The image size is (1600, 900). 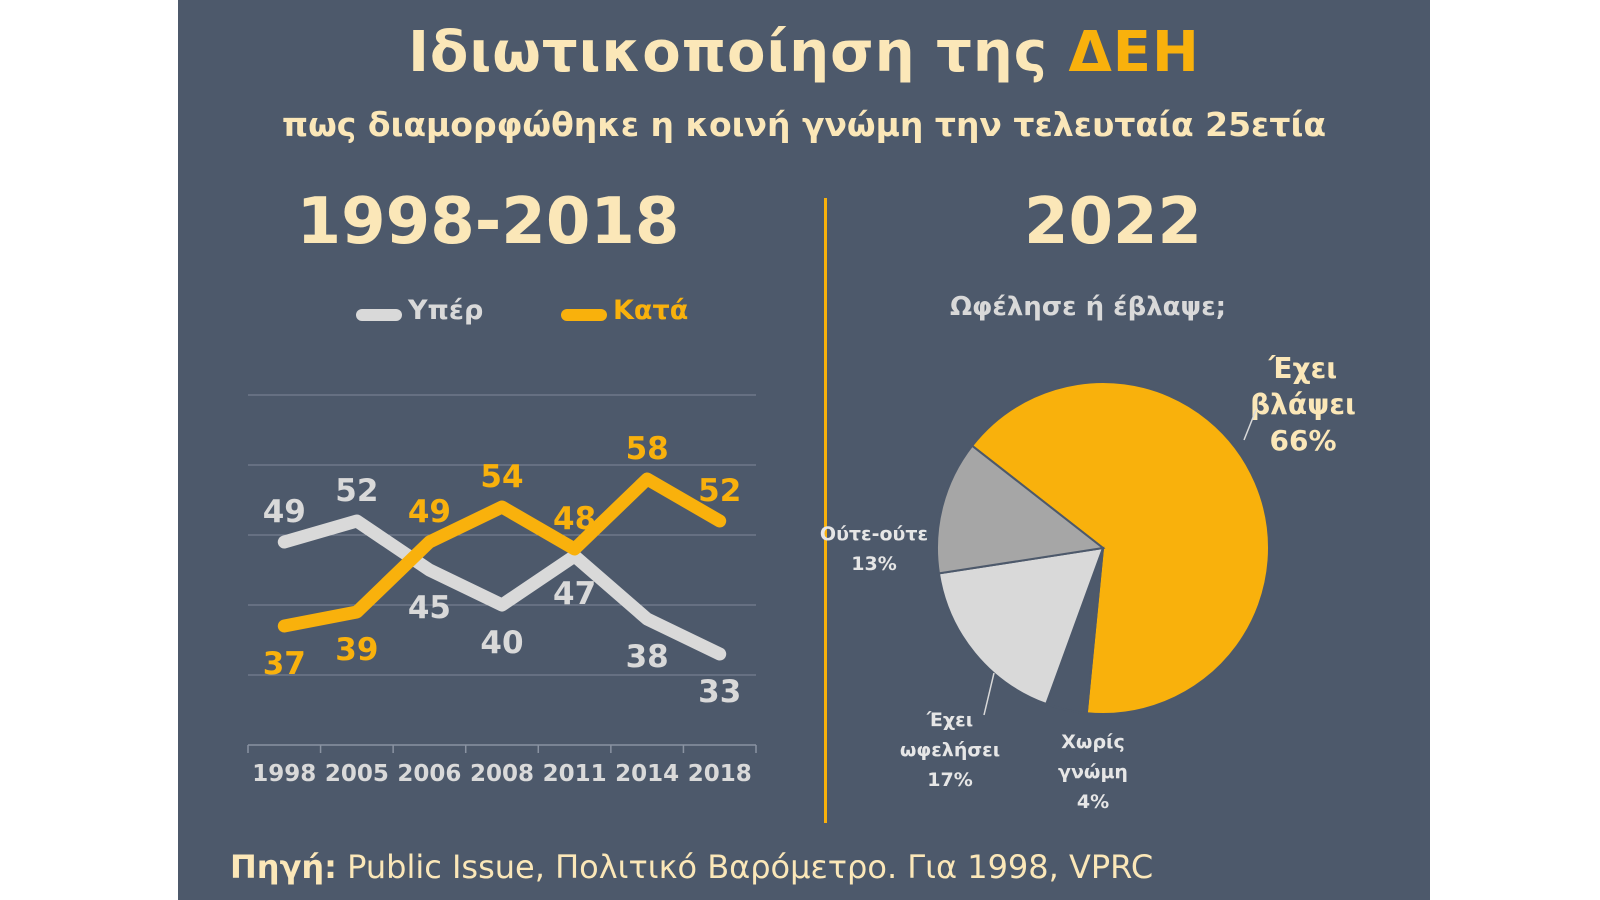 What do you see at coordinates (429, 608) in the screenshot?
I see `data-label: 45` at bounding box center [429, 608].